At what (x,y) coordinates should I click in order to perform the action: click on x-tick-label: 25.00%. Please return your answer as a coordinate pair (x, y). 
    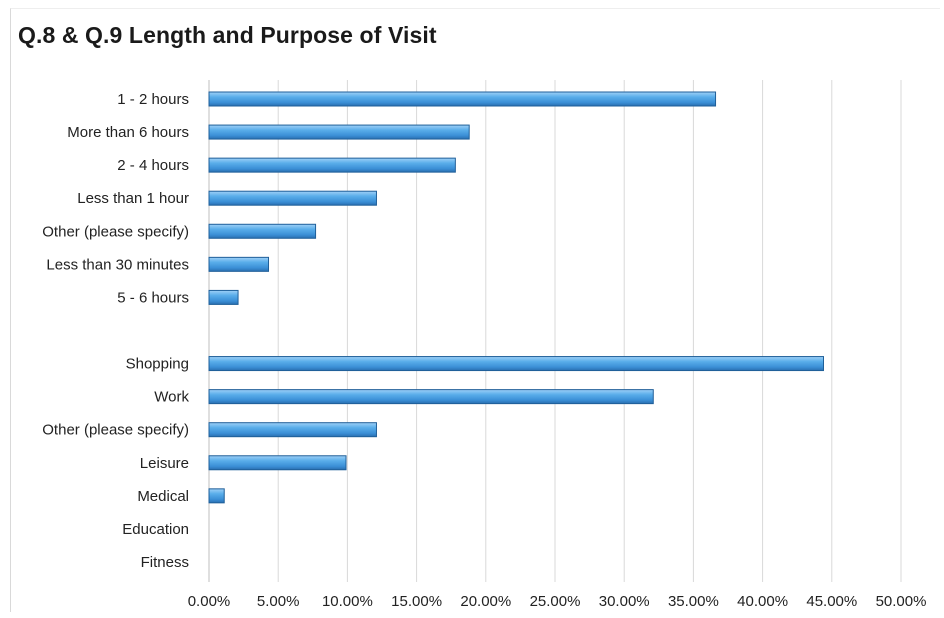
    Looking at the image, I should click on (555, 601).